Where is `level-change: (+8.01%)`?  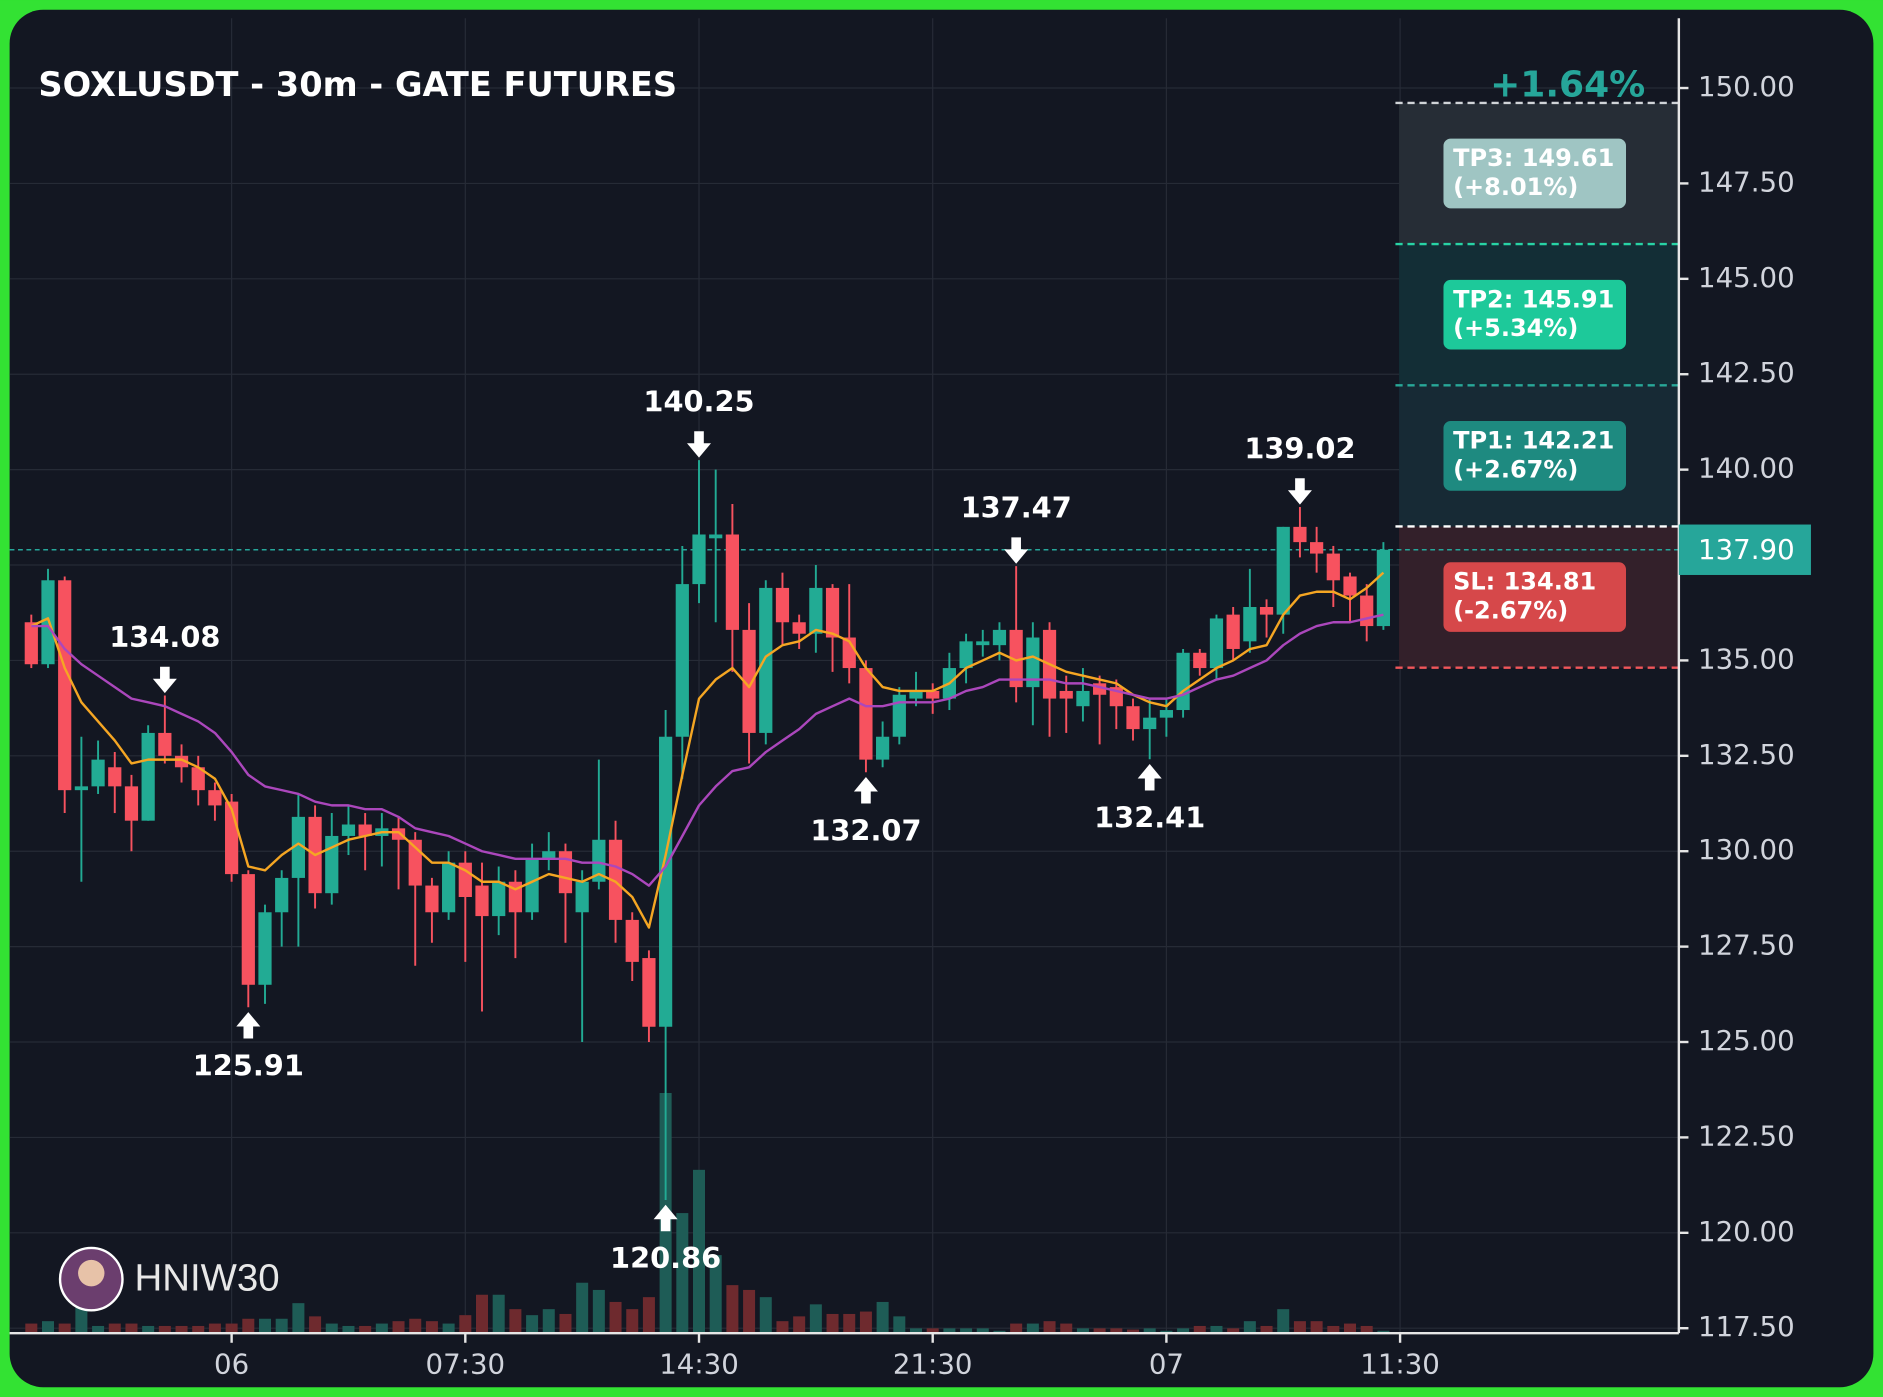 level-change: (+8.01%) is located at coordinates (1515, 187).